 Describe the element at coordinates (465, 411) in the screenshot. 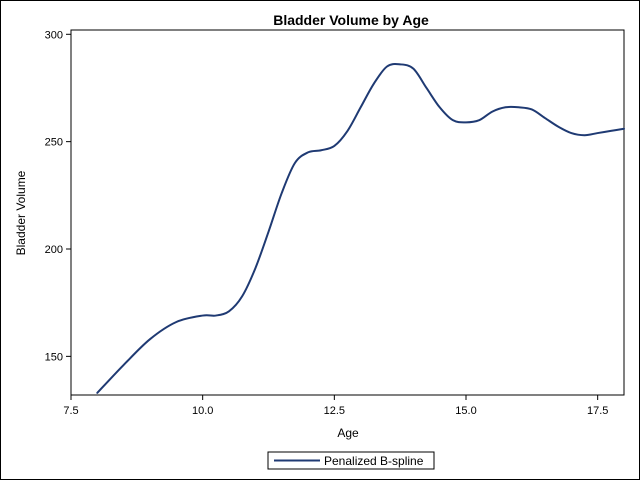

I see `x-tick-label: 15.0` at that location.